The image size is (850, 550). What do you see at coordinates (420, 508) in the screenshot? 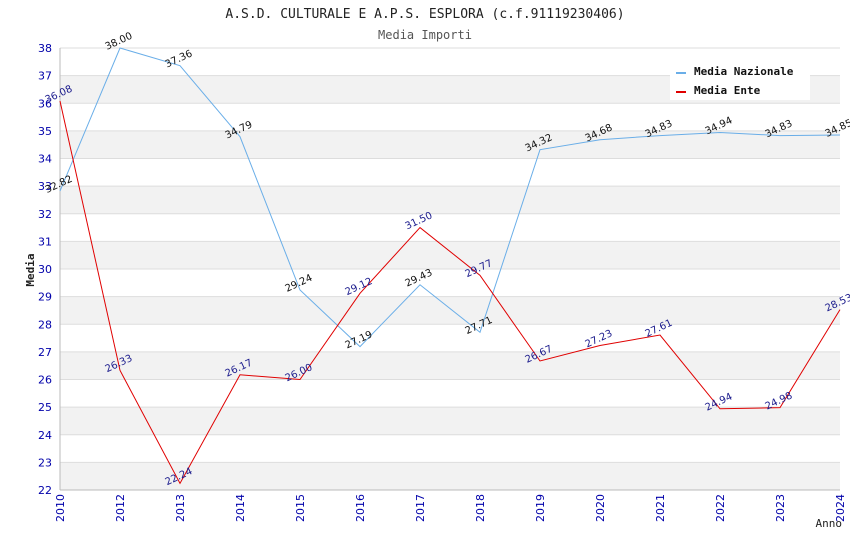
I see `x-tick-label: 2017` at bounding box center [420, 508].